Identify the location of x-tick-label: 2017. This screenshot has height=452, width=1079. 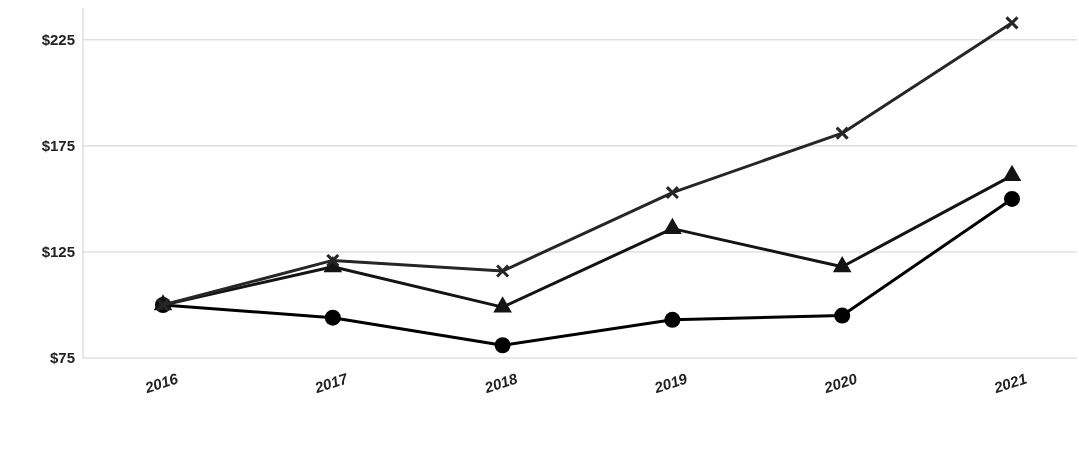
(331, 383).